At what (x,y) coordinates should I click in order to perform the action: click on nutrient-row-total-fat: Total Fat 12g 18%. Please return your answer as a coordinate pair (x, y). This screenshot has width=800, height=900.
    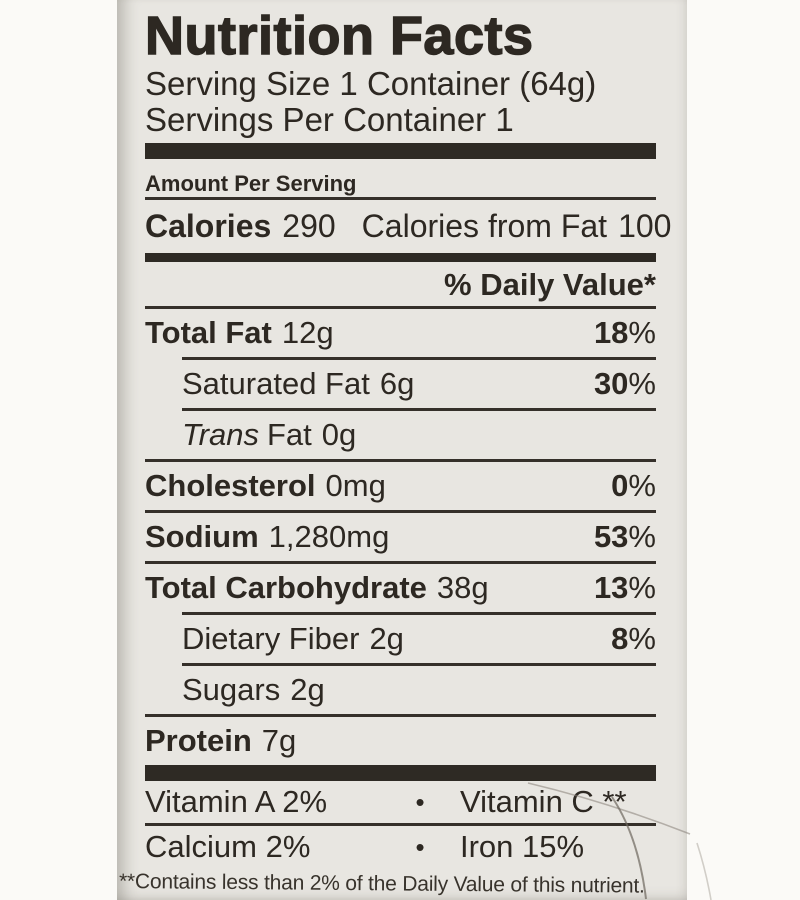
    Looking at the image, I should click on (400, 333).